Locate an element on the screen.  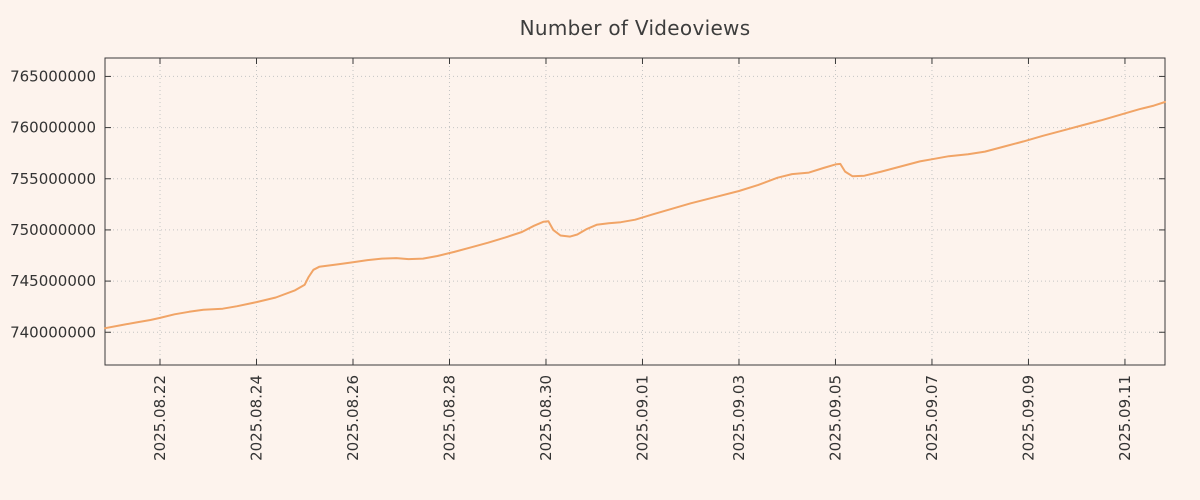
x-tick-label: 2025.08.28 is located at coordinates (449, 418).